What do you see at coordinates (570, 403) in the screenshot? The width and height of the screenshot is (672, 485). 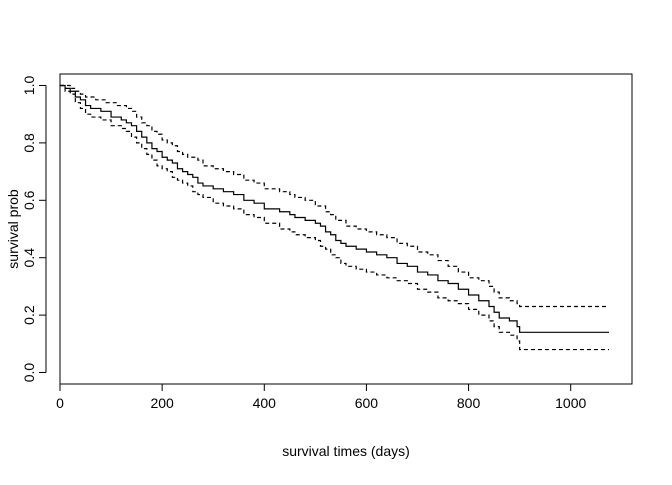 I see `x-tick-label: 1000` at bounding box center [570, 403].